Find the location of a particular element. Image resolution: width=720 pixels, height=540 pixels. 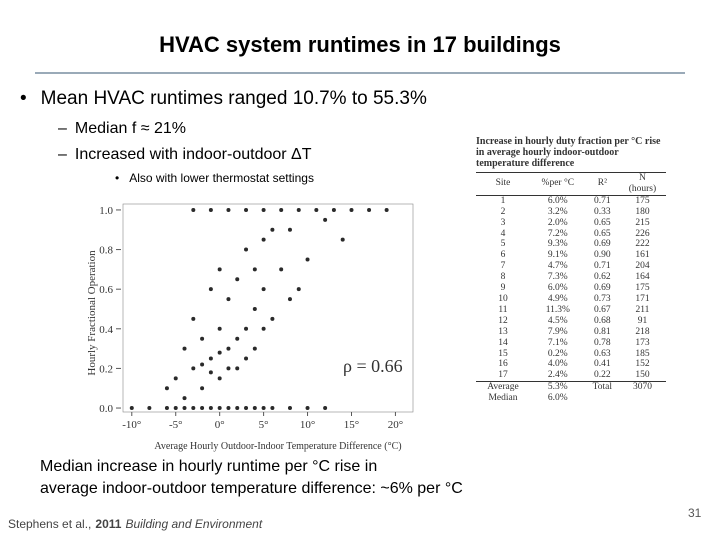

table-cell: 3 is located at coordinates (503, 223).